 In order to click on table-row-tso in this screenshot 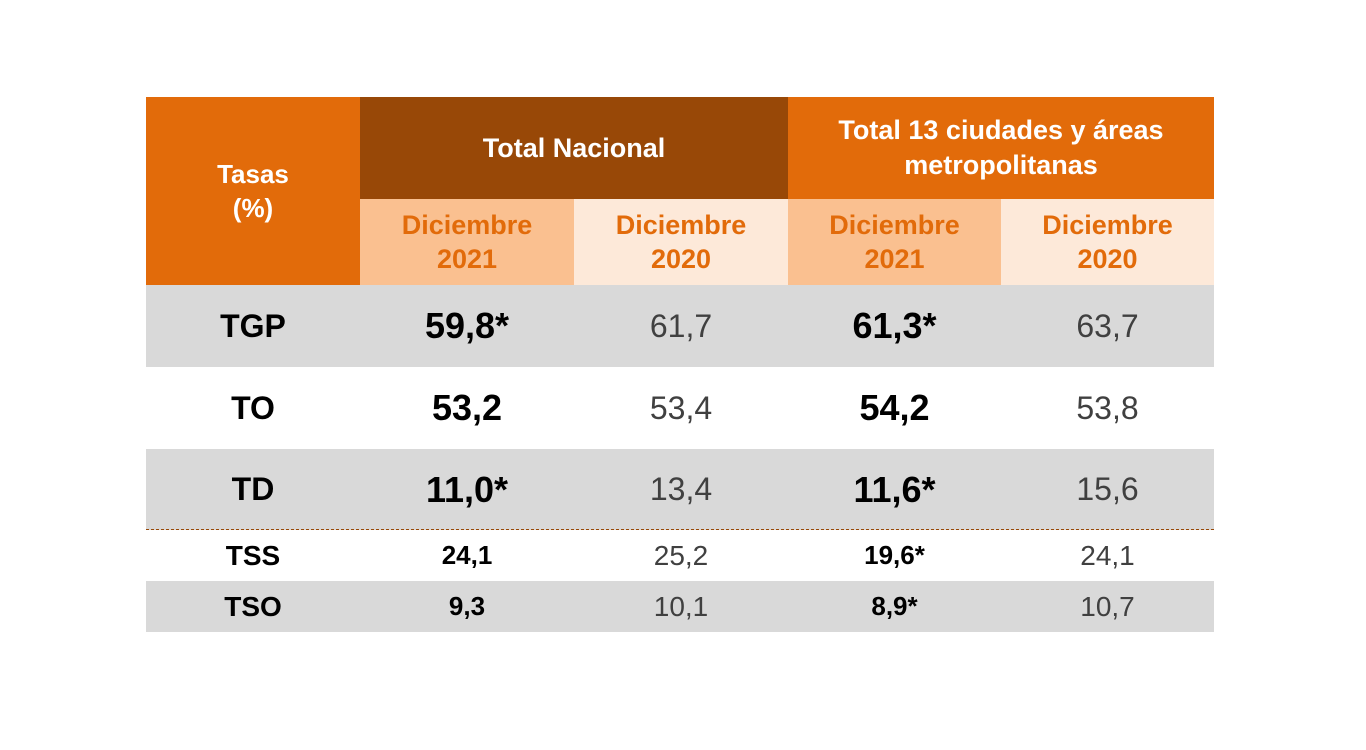, I will do `click(680, 606)`.